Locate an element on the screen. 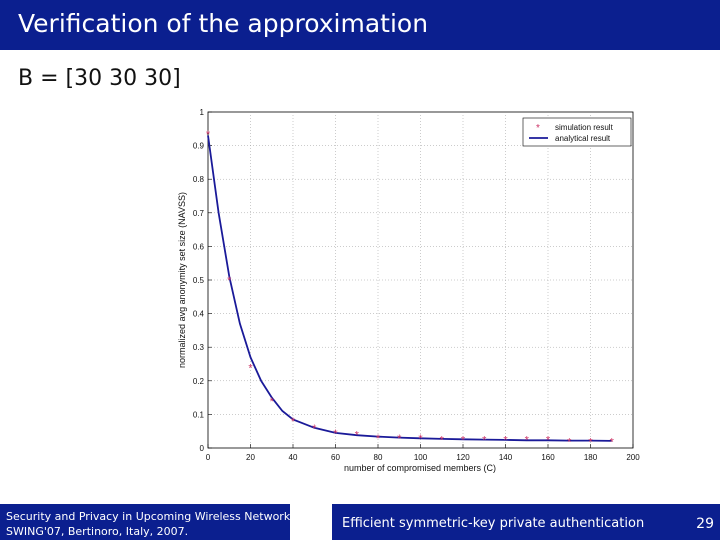 The width and height of the screenshot is (720, 540). y-tick-label: 0.7 is located at coordinates (199, 213).